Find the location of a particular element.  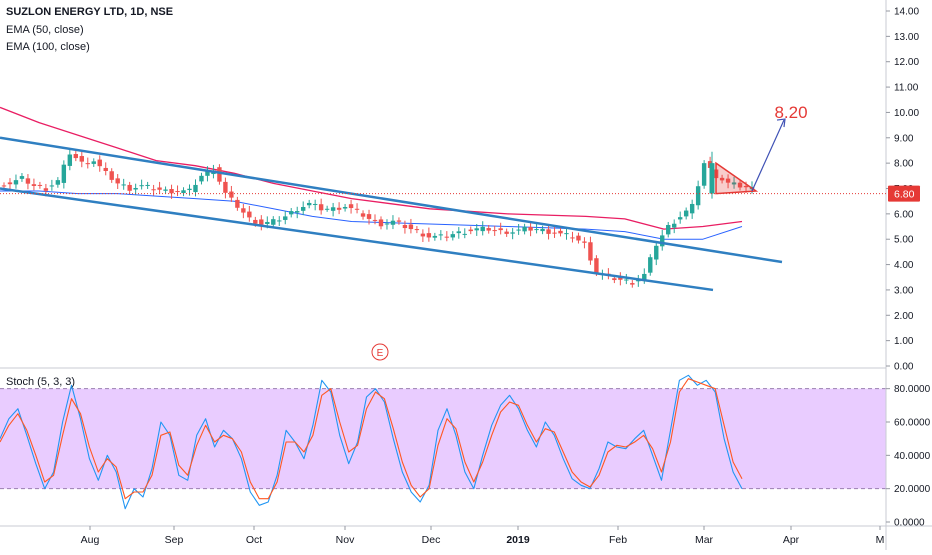

y-tick-label: 6.00 is located at coordinates (904, 214).